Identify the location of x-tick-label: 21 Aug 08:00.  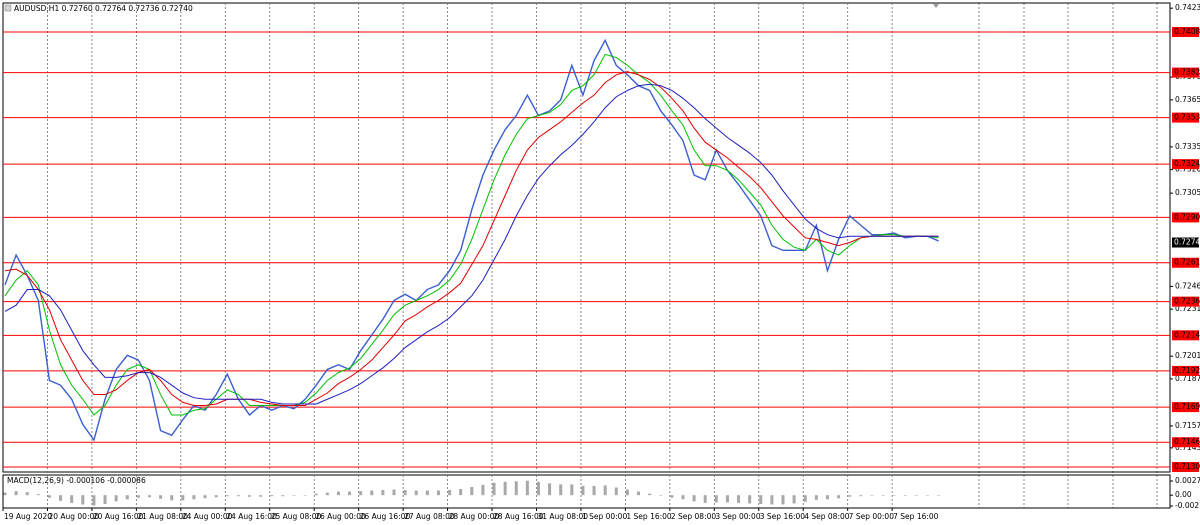
(162, 516).